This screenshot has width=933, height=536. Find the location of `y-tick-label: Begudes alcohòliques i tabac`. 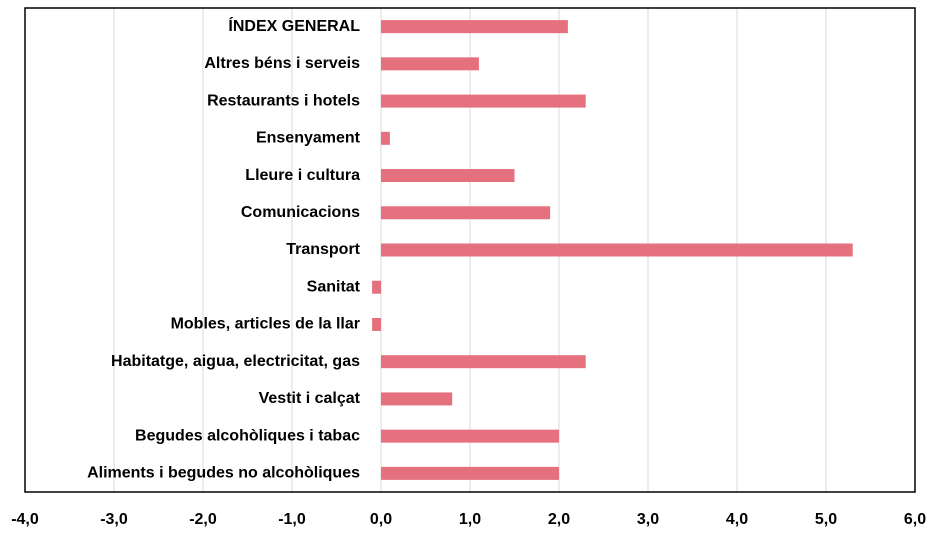

y-tick-label: Begudes alcohòliques i tabac is located at coordinates (247, 435).